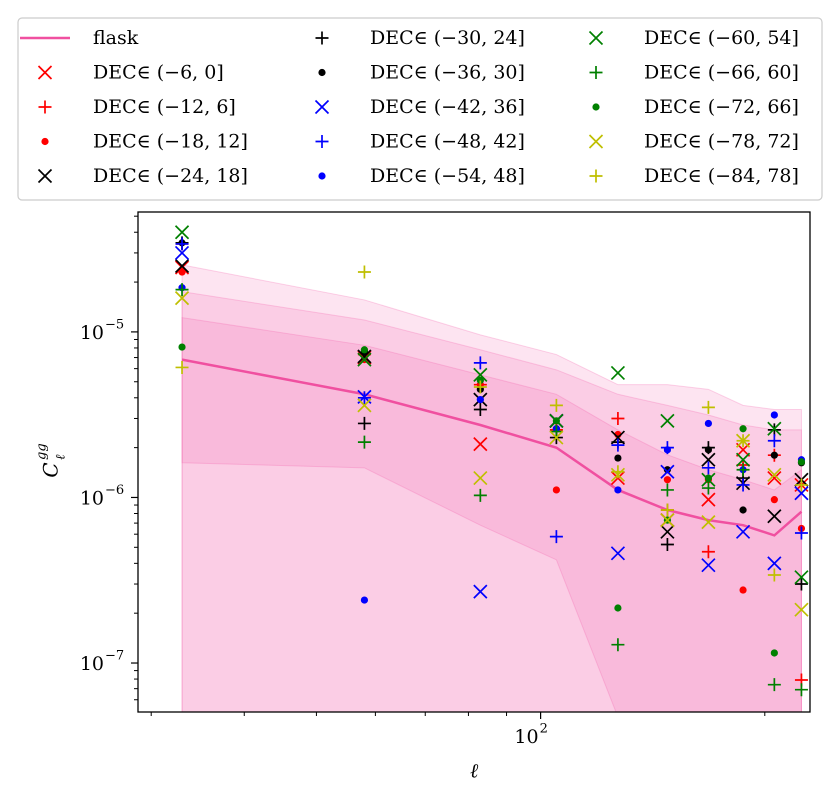 This screenshot has height=798, width=829. What do you see at coordinates (114, 656) in the screenshot?
I see `y-tick-exponent: −7` at bounding box center [114, 656].